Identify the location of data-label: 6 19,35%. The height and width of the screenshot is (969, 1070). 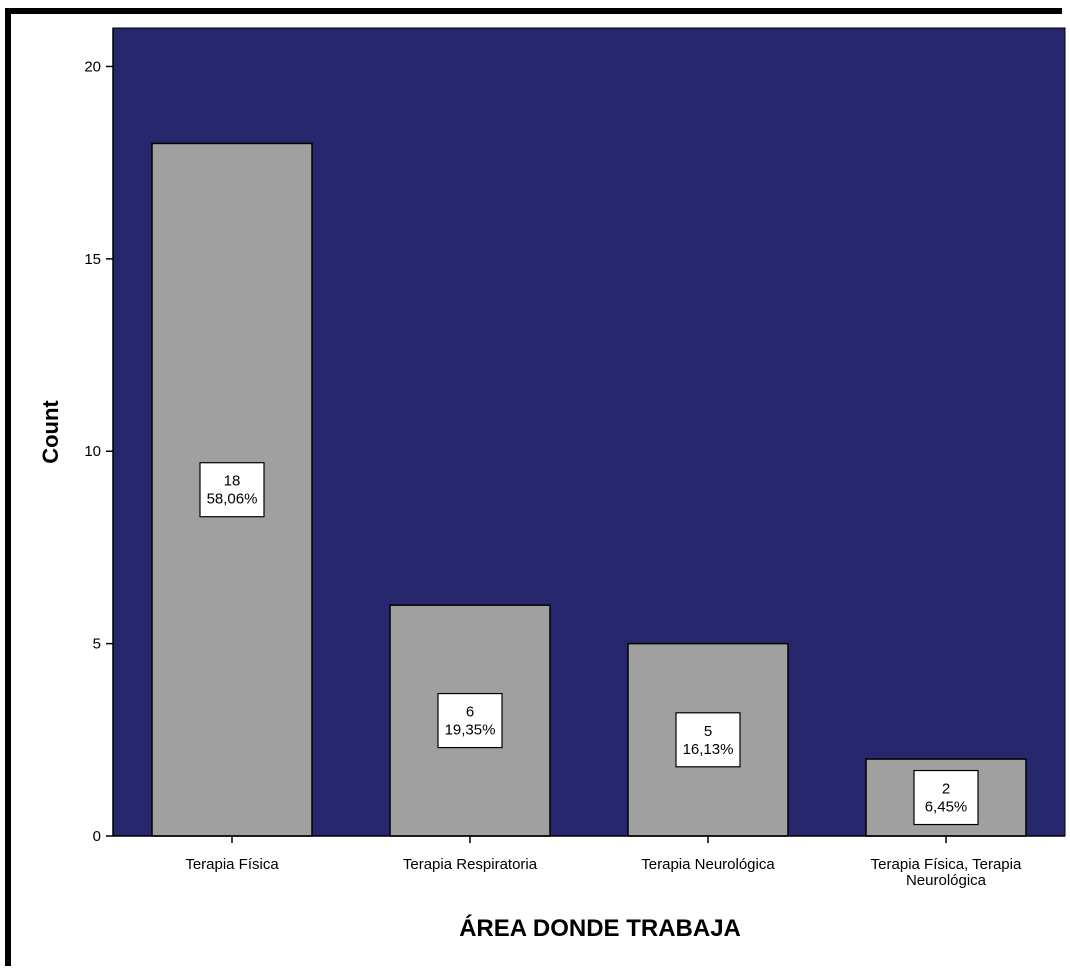
(470, 720).